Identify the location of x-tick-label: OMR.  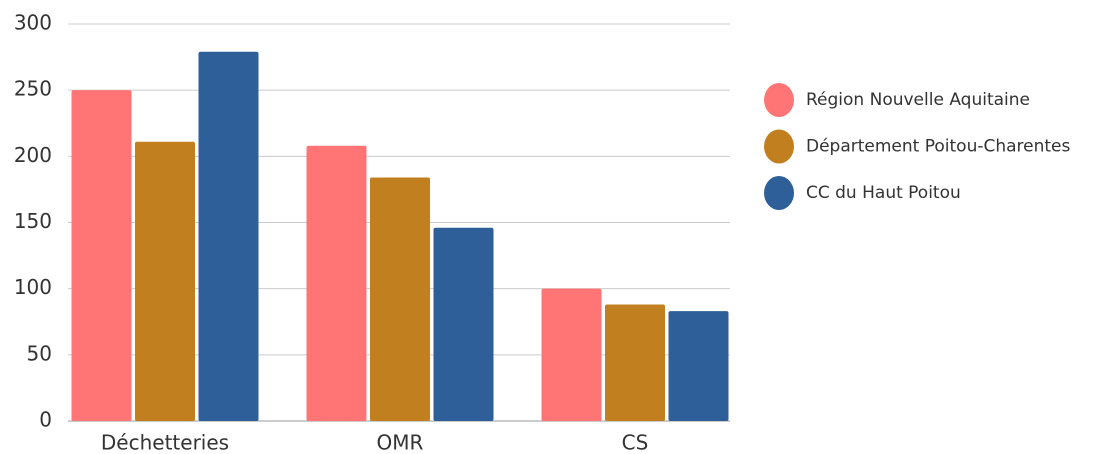
(400, 442).